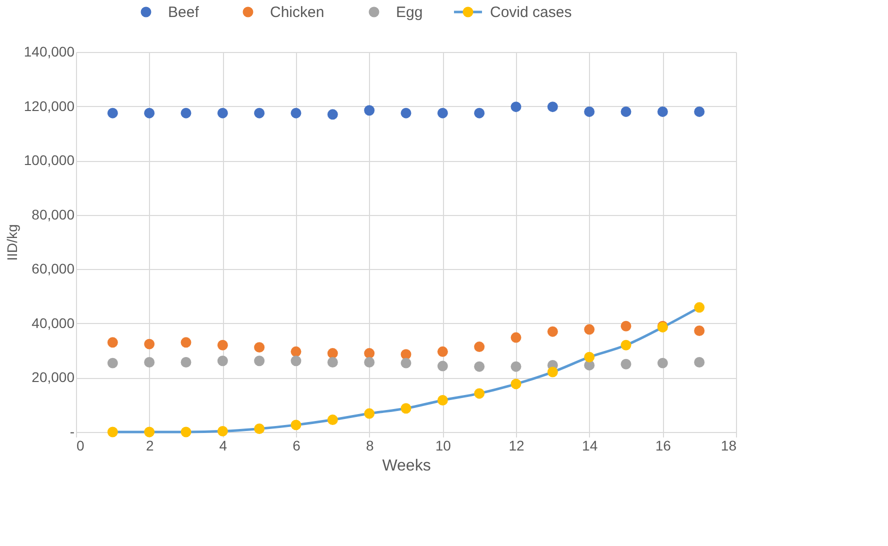  Describe the element at coordinates (406, 466) in the screenshot. I see `x-axis-title: Weeks` at that location.